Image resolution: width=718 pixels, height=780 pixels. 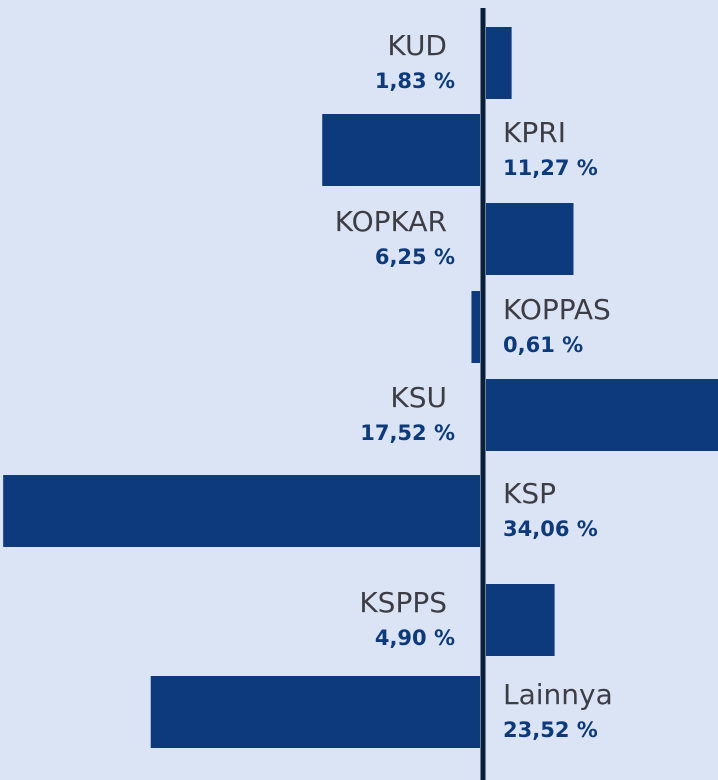 What do you see at coordinates (543, 345) in the screenshot?
I see `value-label: 0,61 %` at bounding box center [543, 345].